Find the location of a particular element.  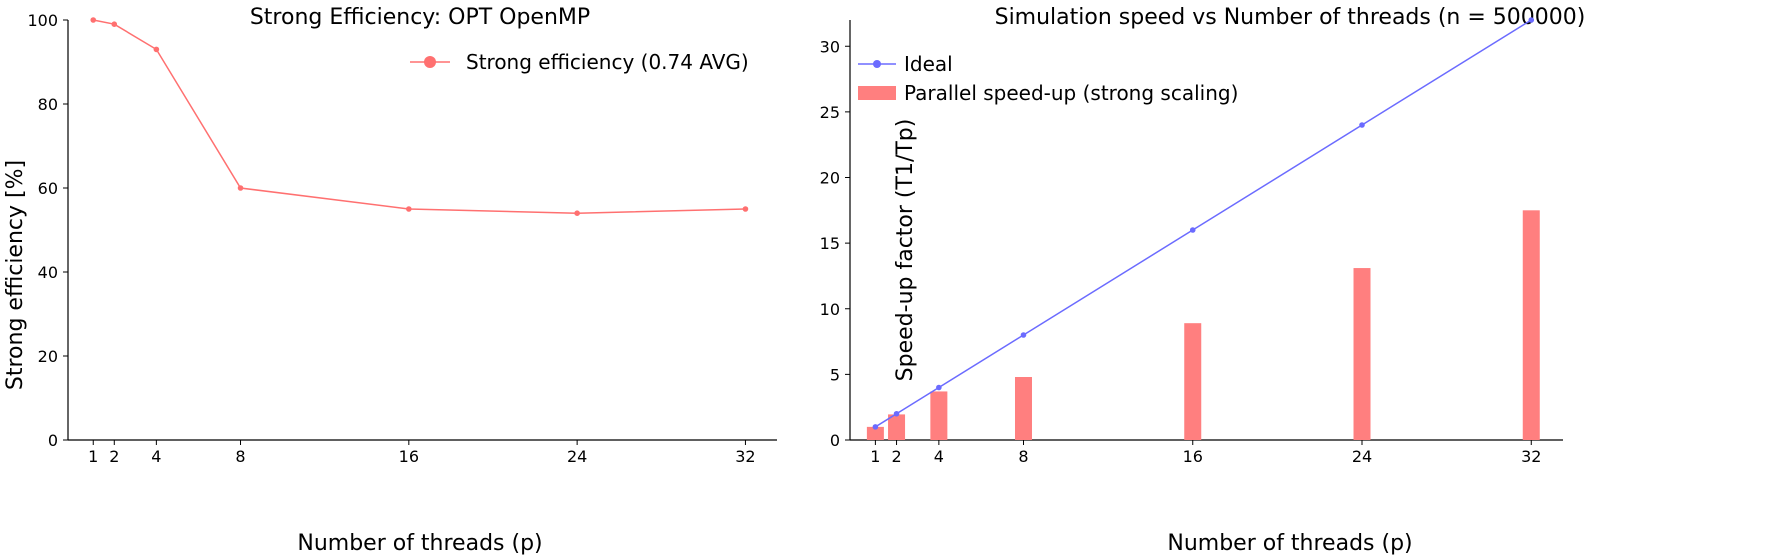

speedup-chart-x-tick-label: 16 is located at coordinates (1193, 456).